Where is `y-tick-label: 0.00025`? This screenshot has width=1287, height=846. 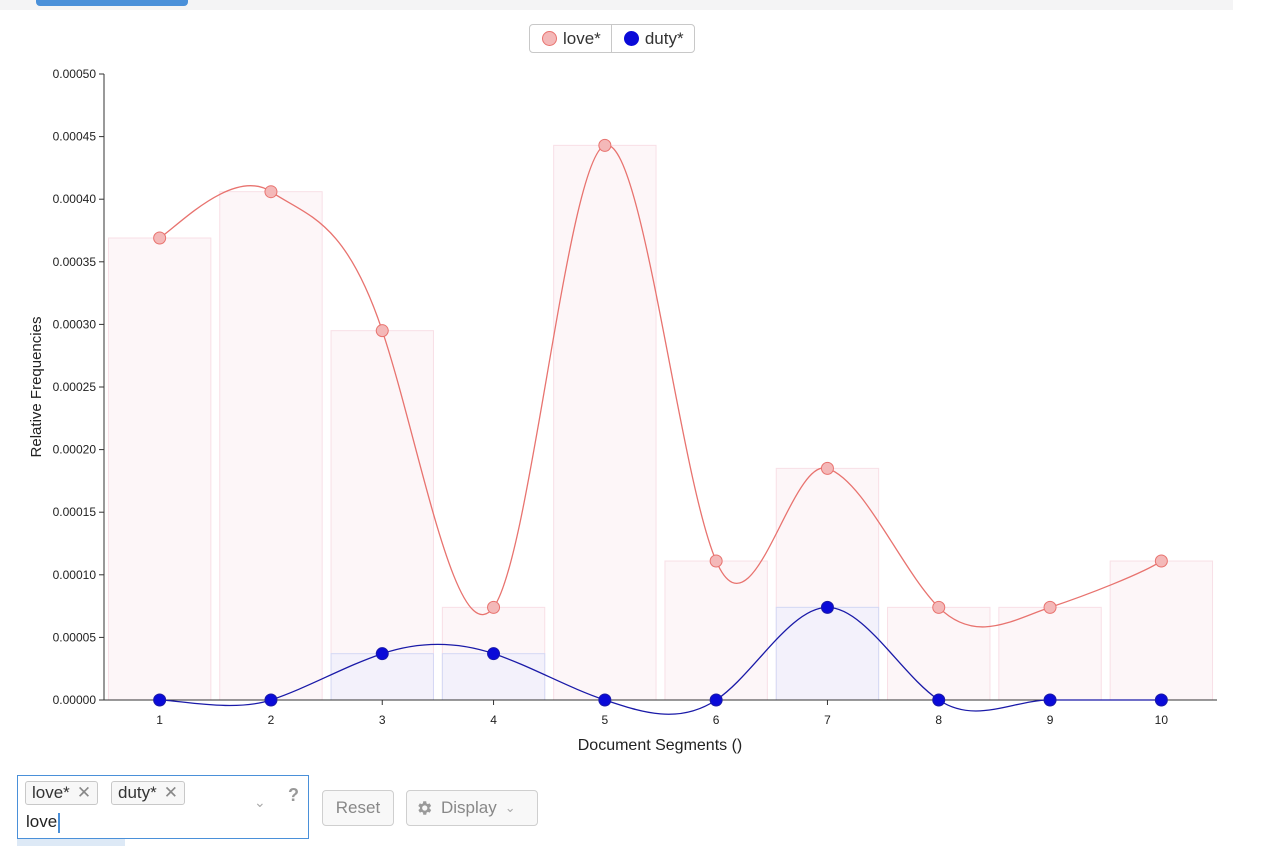
y-tick-label: 0.00025 is located at coordinates (75, 387).